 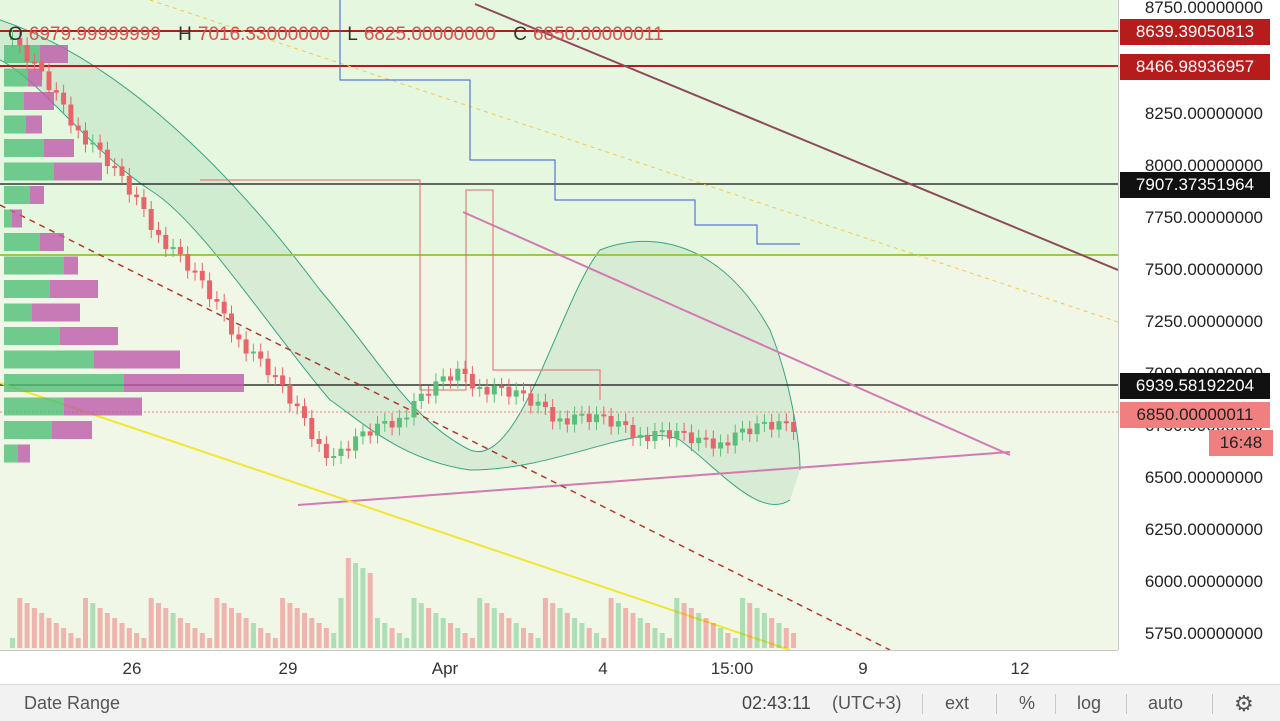 I want to click on log-toggle: log, so click(x=1089, y=703).